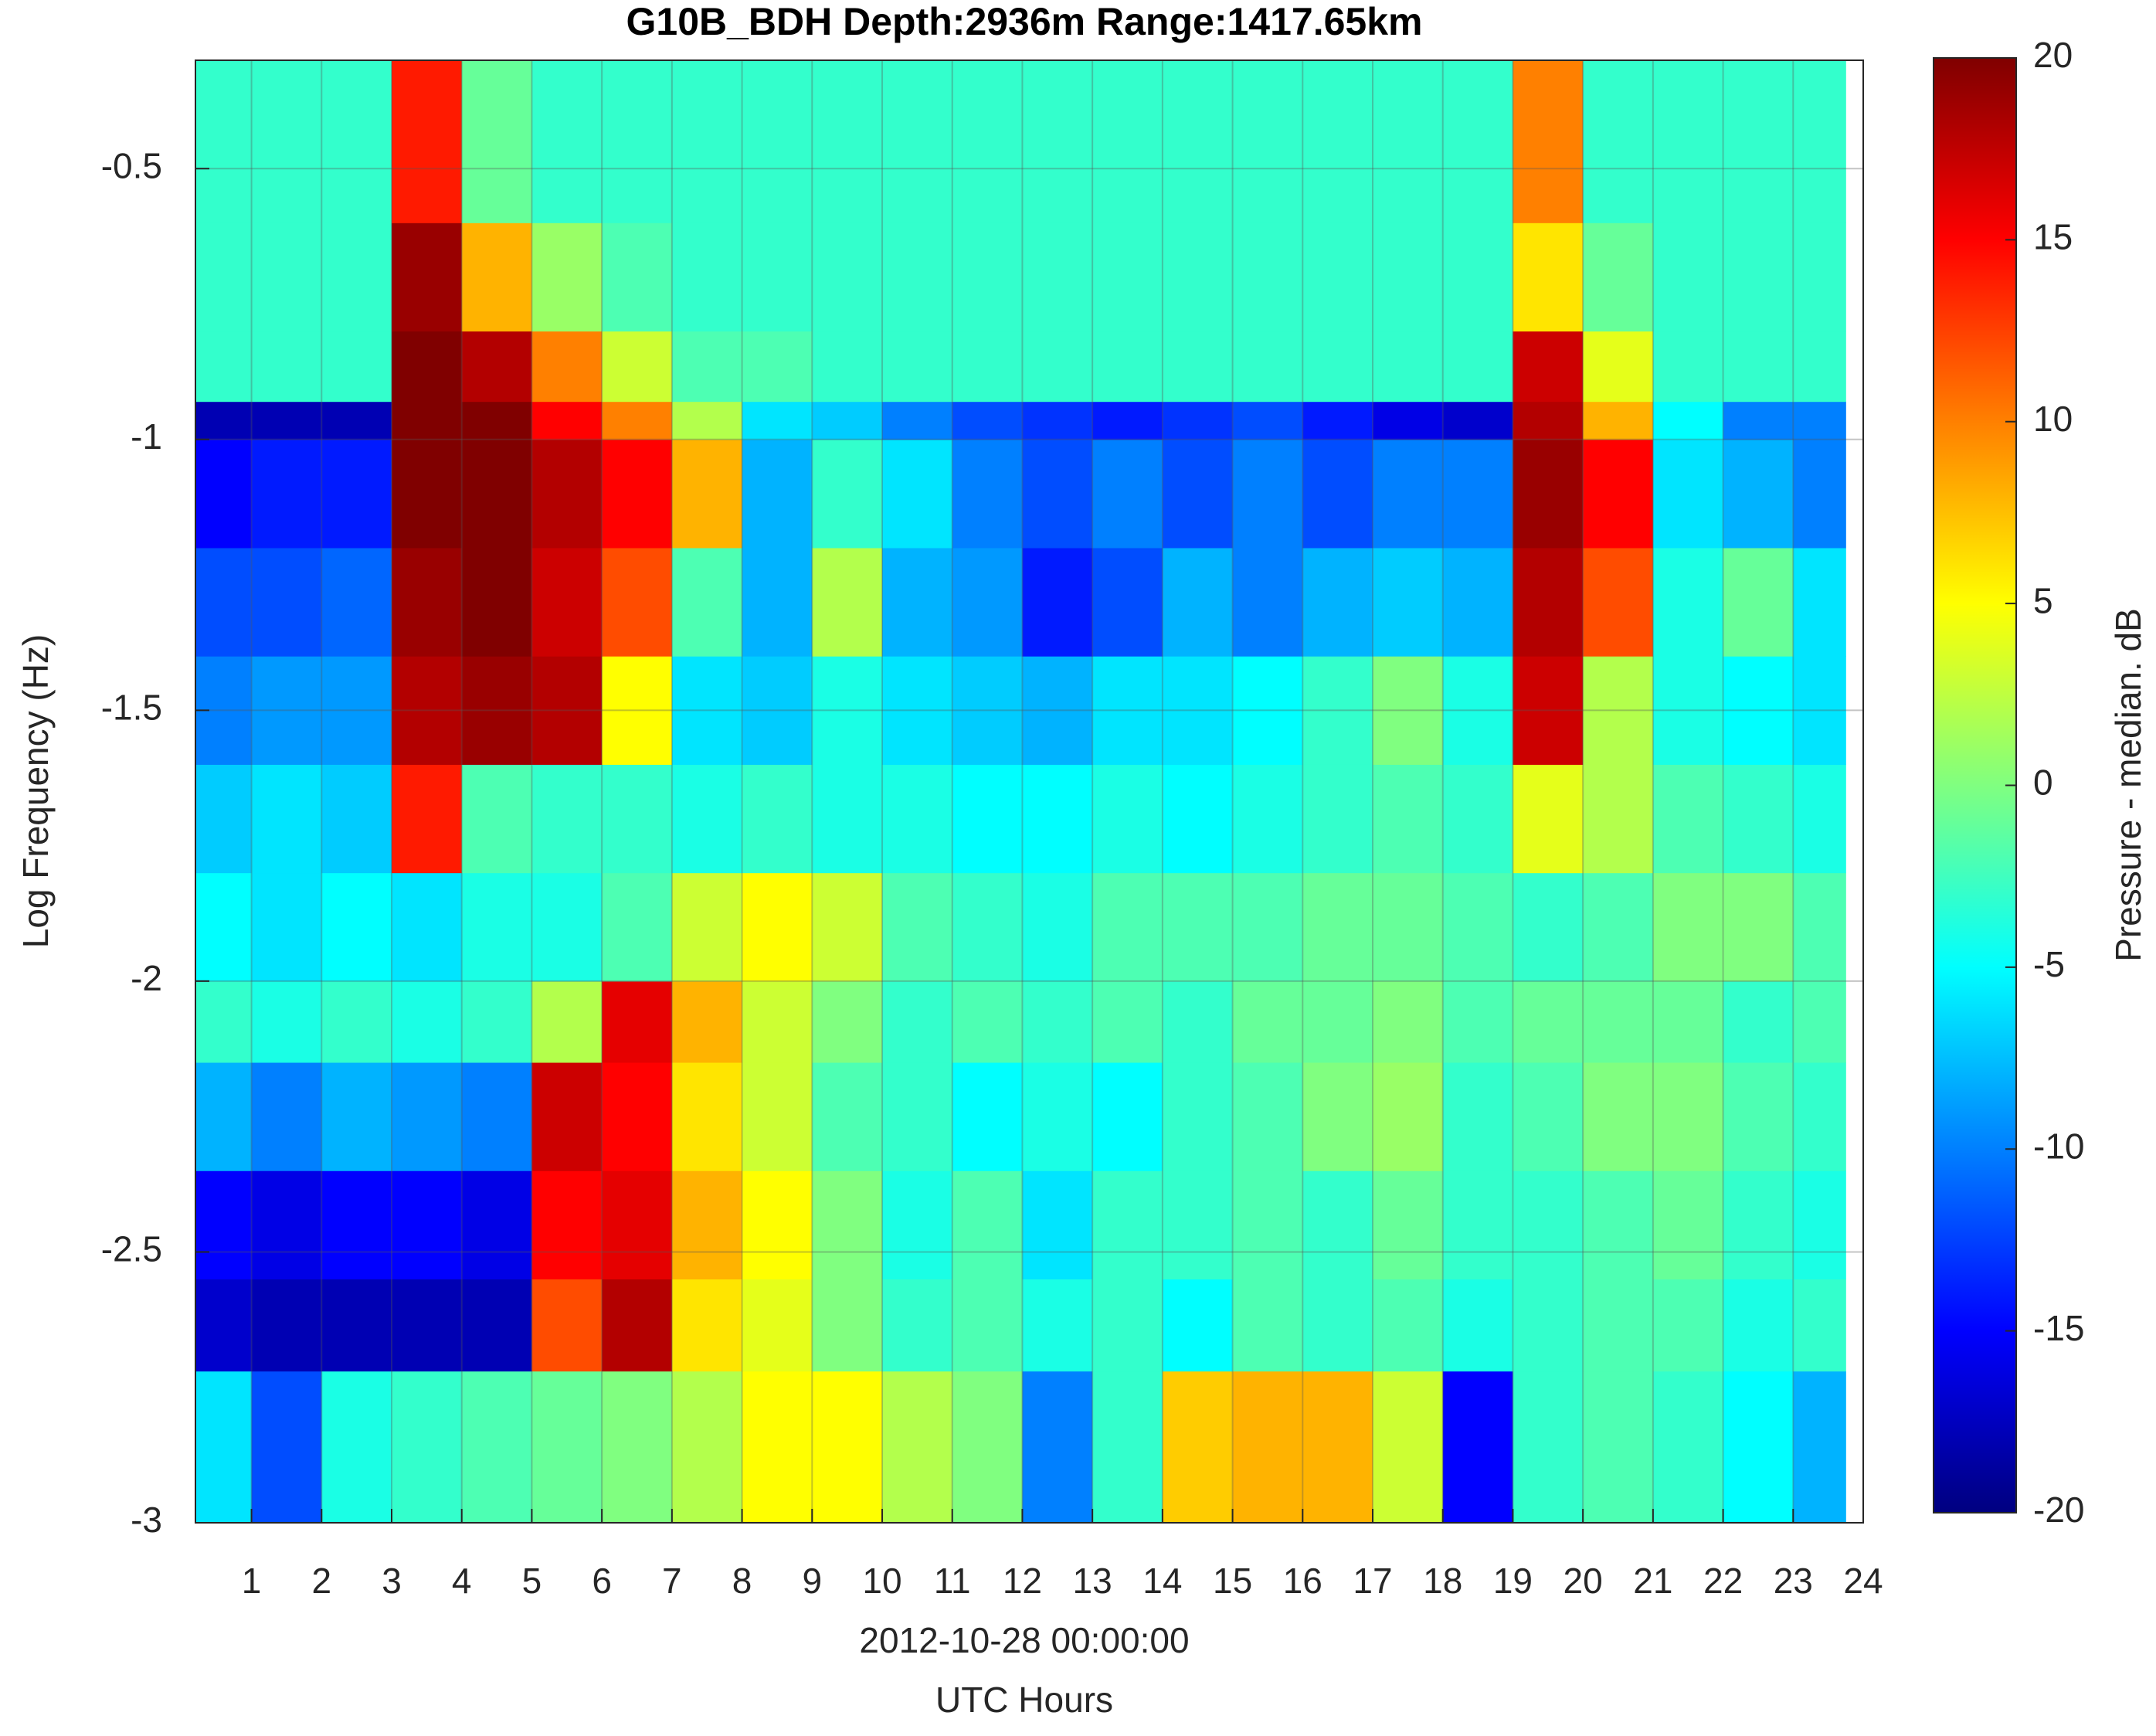 The height and width of the screenshot is (1736, 2156). What do you see at coordinates (2059, 1146) in the screenshot?
I see `colorbar-tick-label: -10` at bounding box center [2059, 1146].